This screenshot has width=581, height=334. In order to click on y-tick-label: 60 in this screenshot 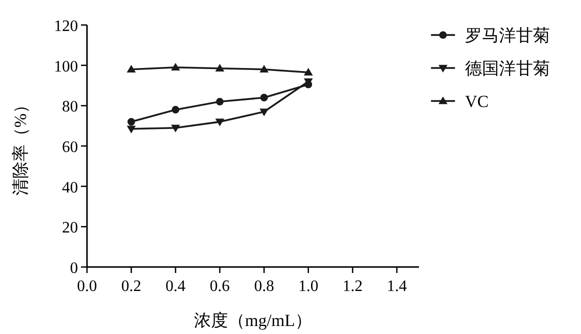, I will do `click(70, 147)`.